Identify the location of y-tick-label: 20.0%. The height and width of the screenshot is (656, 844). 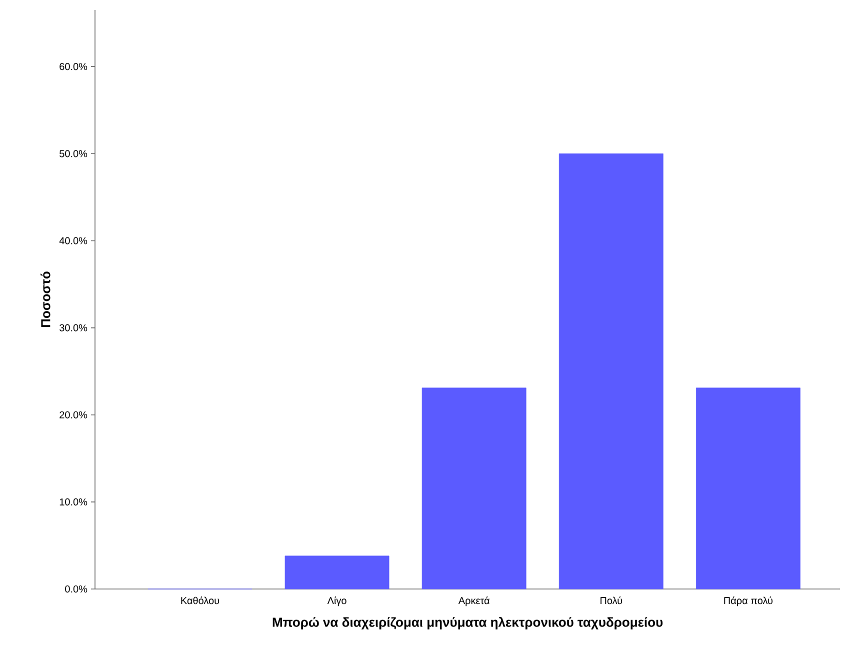
(74, 414).